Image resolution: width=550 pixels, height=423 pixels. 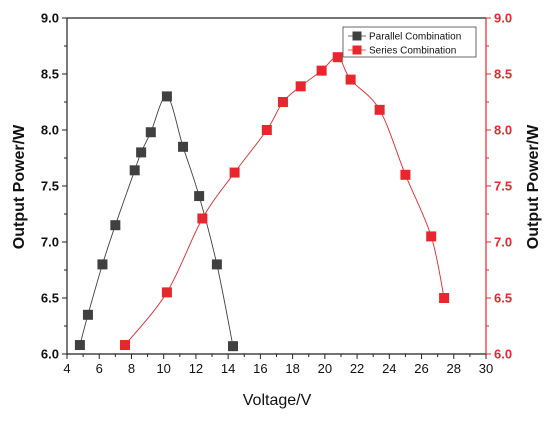 I want to click on left-y-tick-label: 9.0, so click(x=50, y=18).